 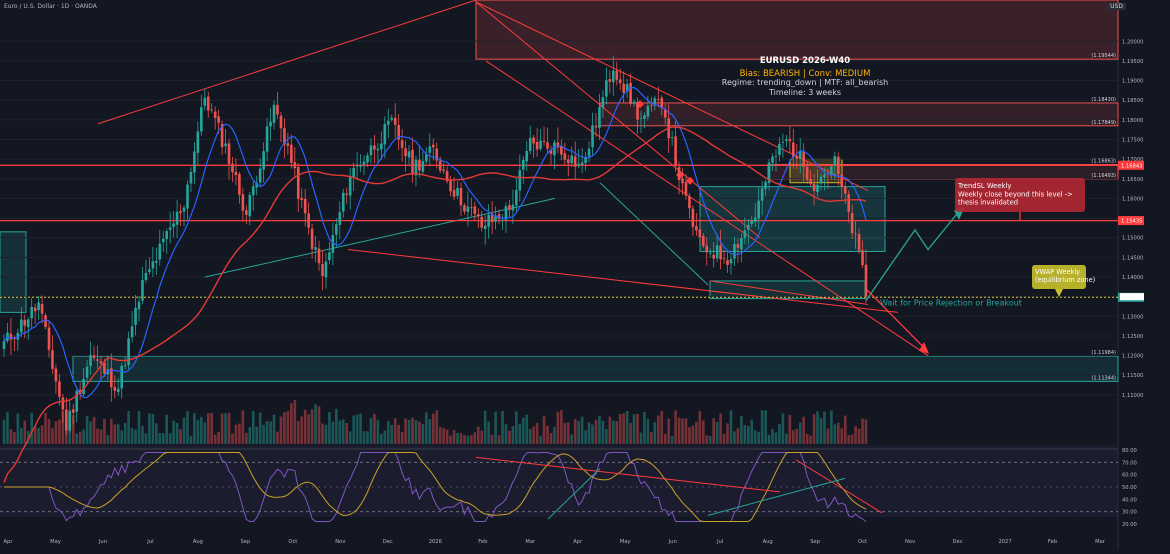 What do you see at coordinates (789, 293) in the screenshot?
I see `support-line-recent` at bounding box center [789, 293].